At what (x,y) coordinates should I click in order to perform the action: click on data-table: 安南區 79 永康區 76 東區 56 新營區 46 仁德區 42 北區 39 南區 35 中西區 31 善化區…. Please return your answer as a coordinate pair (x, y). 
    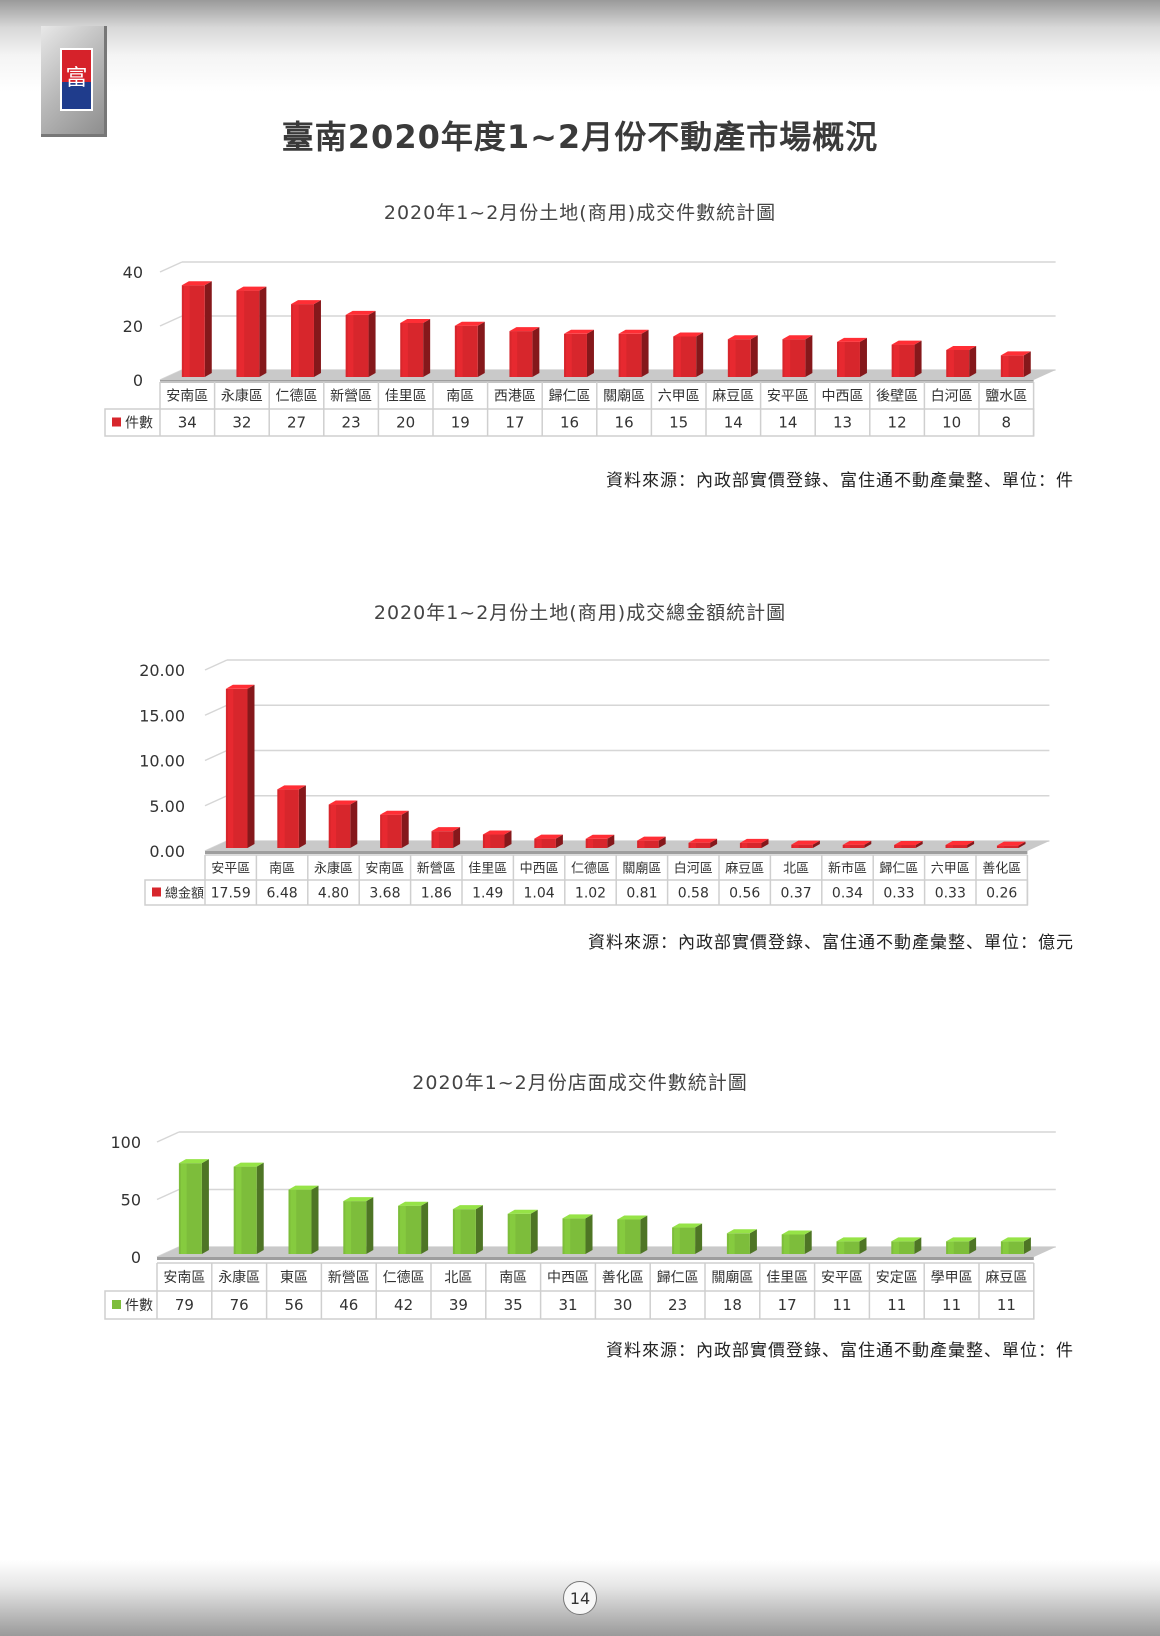
    Looking at the image, I should click on (569, 1291).